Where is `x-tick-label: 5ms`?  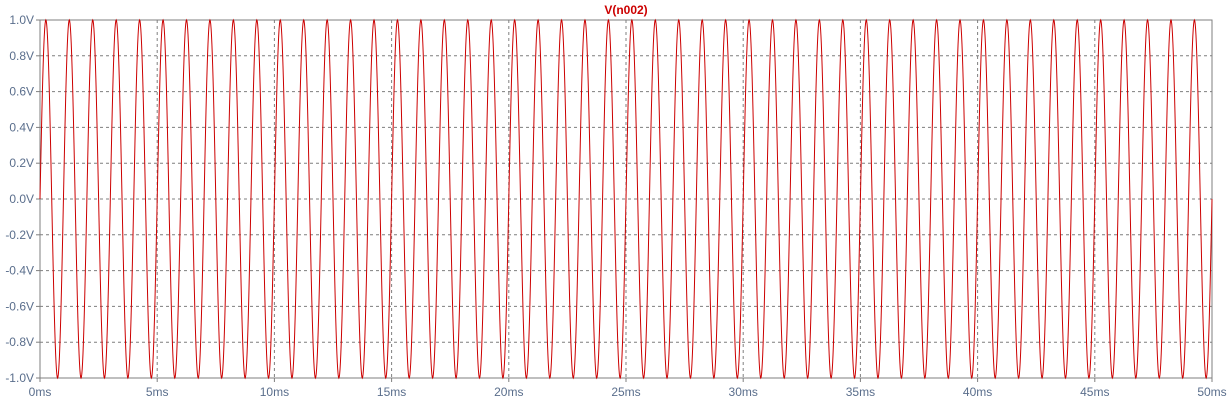
x-tick-label: 5ms is located at coordinates (157, 392).